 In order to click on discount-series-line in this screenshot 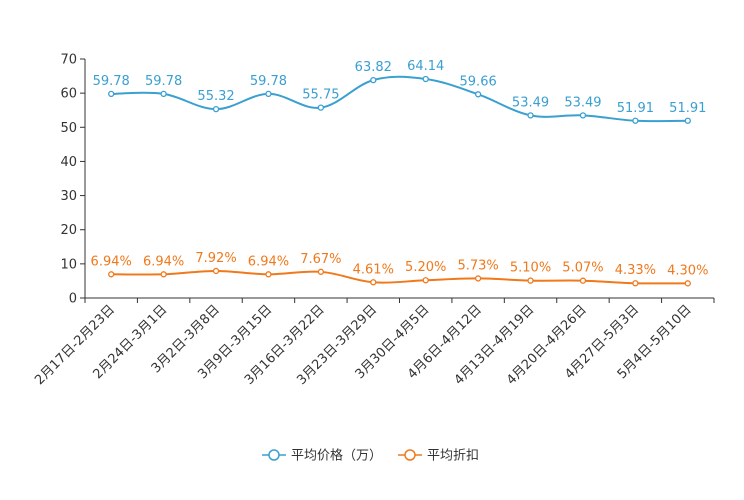, I will do `click(399, 277)`.